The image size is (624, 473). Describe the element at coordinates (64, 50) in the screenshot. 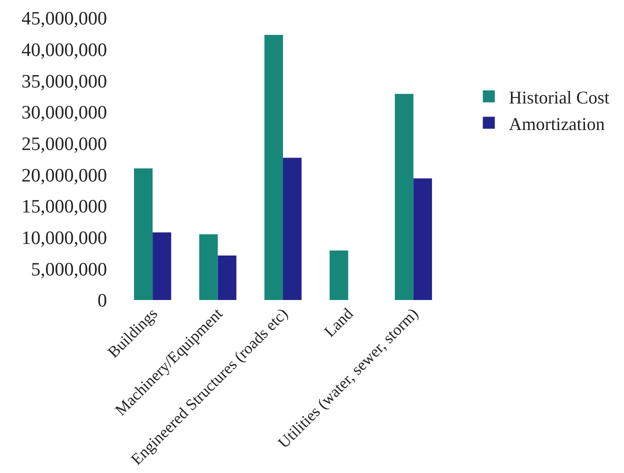

I see `y-tick-label: 40,000,000` at that location.